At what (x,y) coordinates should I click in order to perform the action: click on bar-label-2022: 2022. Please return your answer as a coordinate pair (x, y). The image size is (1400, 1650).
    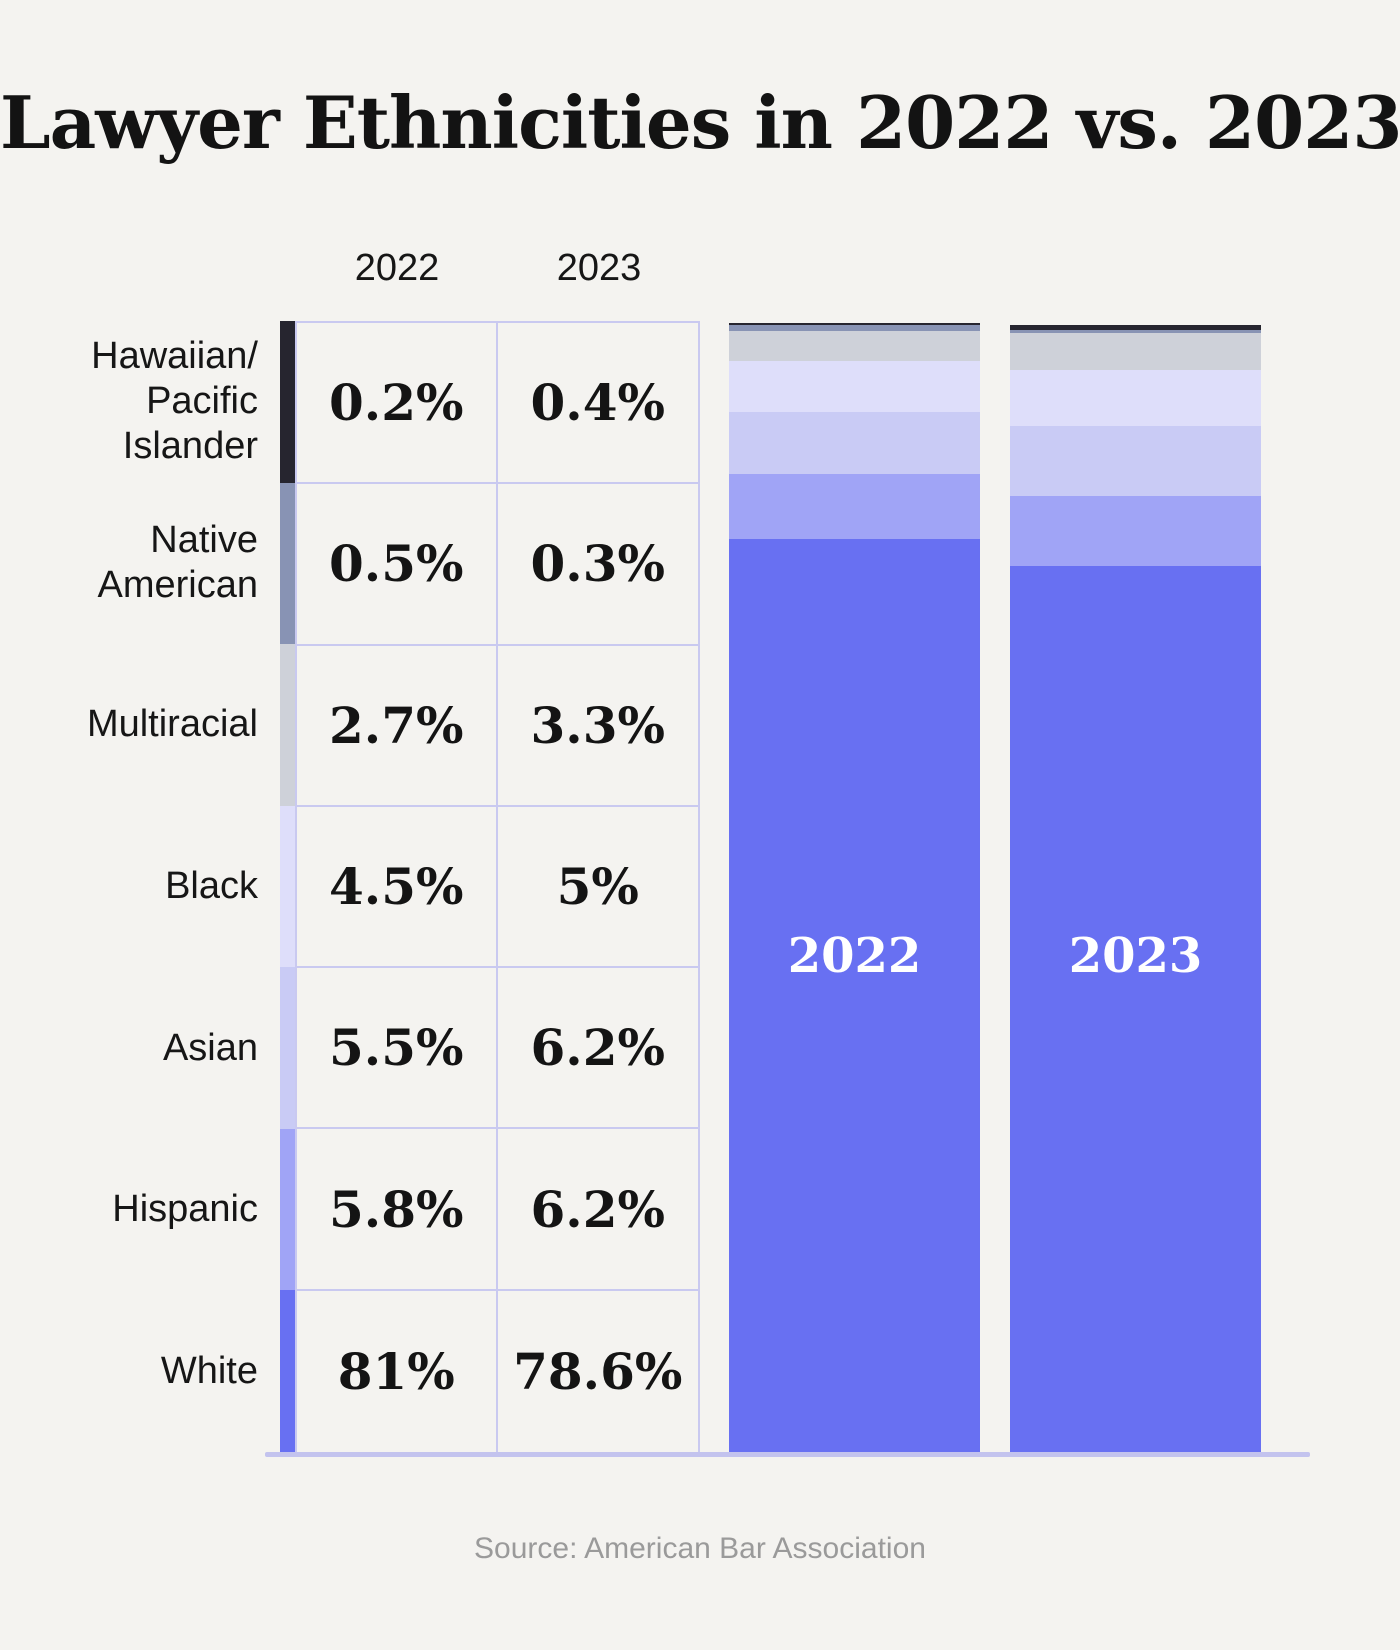
    Looking at the image, I should click on (854, 956).